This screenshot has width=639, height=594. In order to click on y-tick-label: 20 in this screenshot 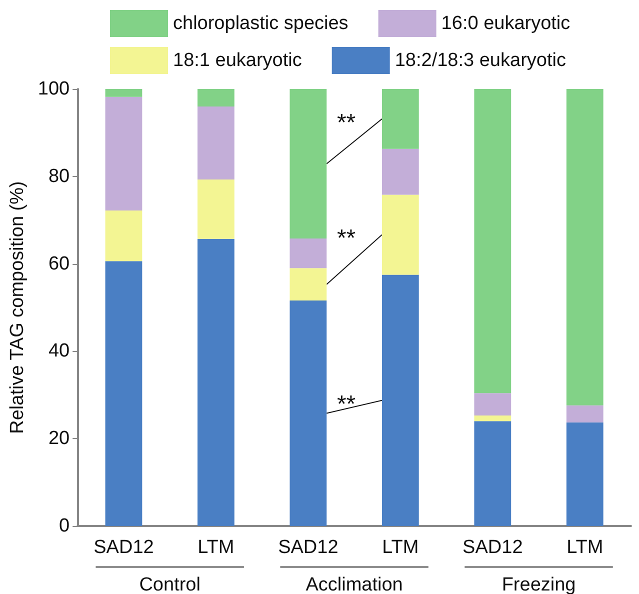, I will do `click(59, 439)`.